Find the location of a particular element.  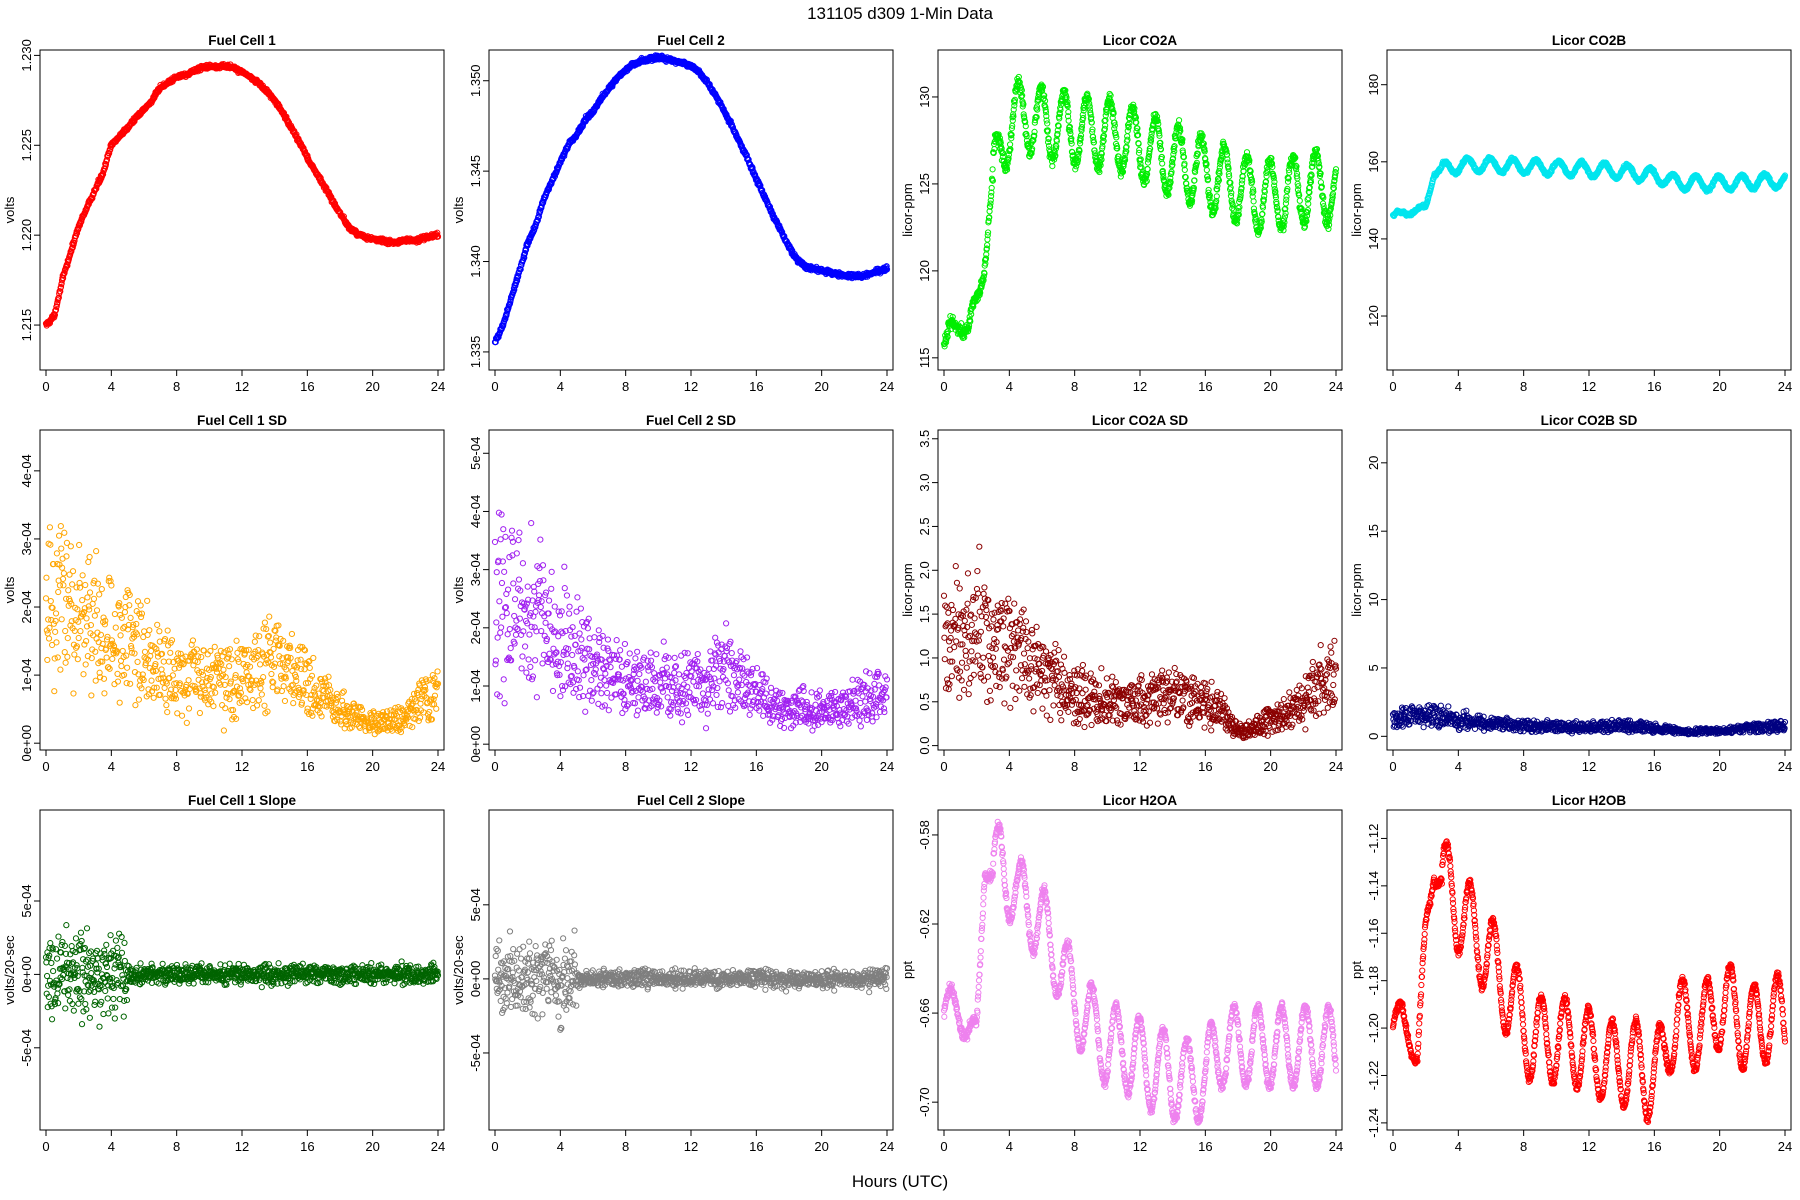

panel-title: Fuel Cell 2 is located at coordinates (691, 40).